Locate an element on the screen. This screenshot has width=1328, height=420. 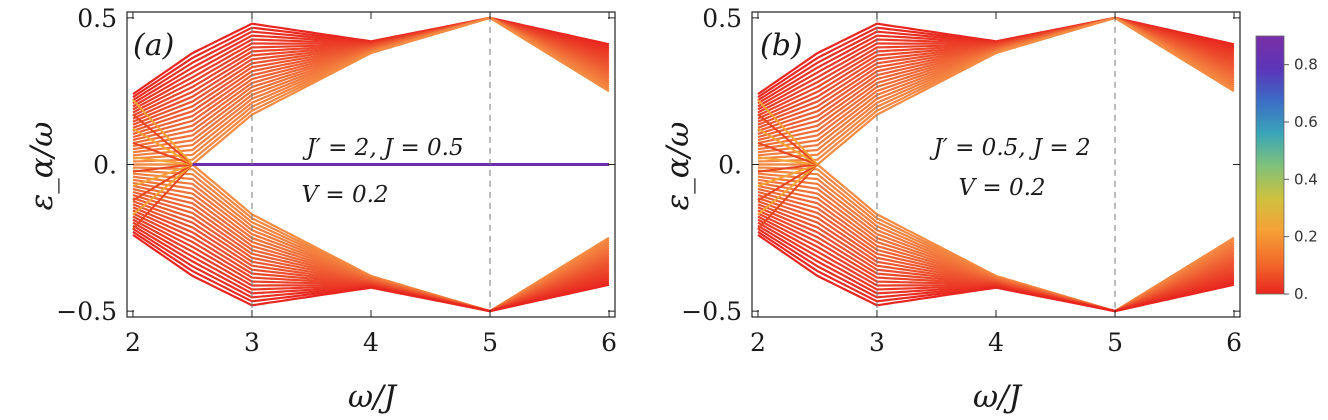
colorbar-tick-label: 0. is located at coordinates (1301, 294).